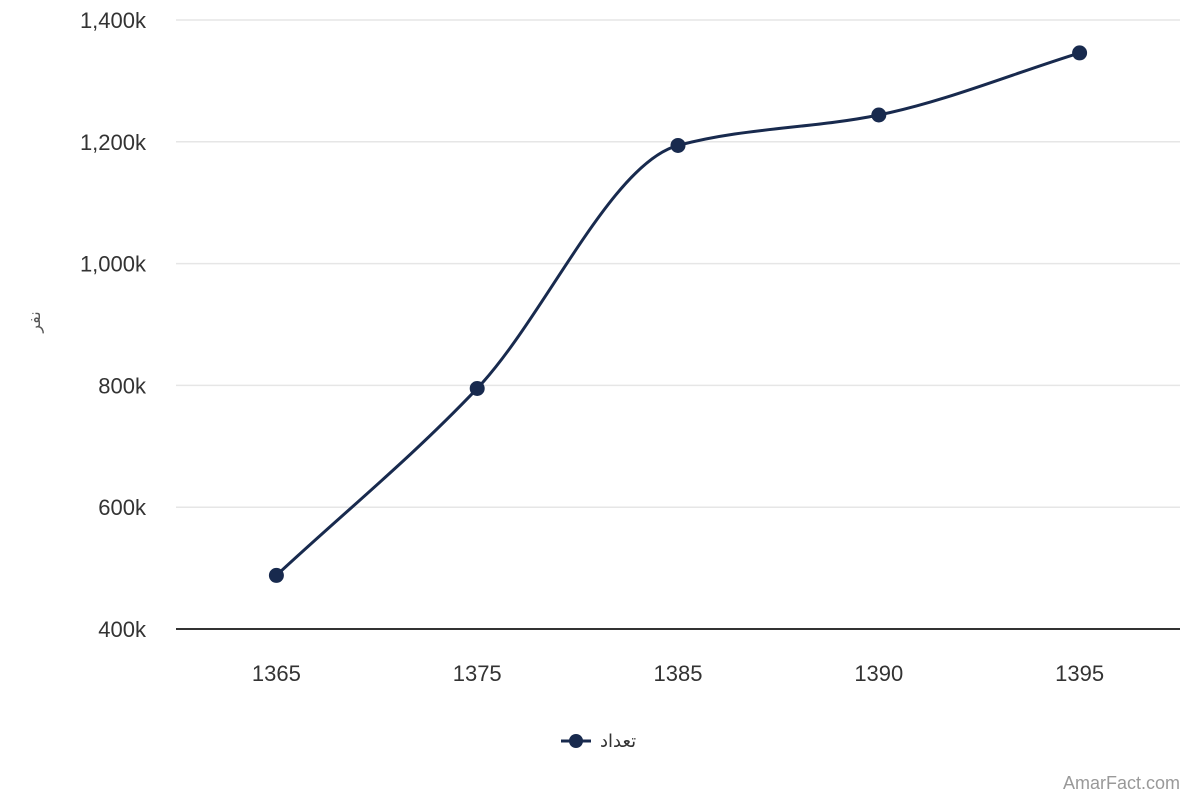  I want to click on y-tick-label: 1,400k, so click(113, 20).